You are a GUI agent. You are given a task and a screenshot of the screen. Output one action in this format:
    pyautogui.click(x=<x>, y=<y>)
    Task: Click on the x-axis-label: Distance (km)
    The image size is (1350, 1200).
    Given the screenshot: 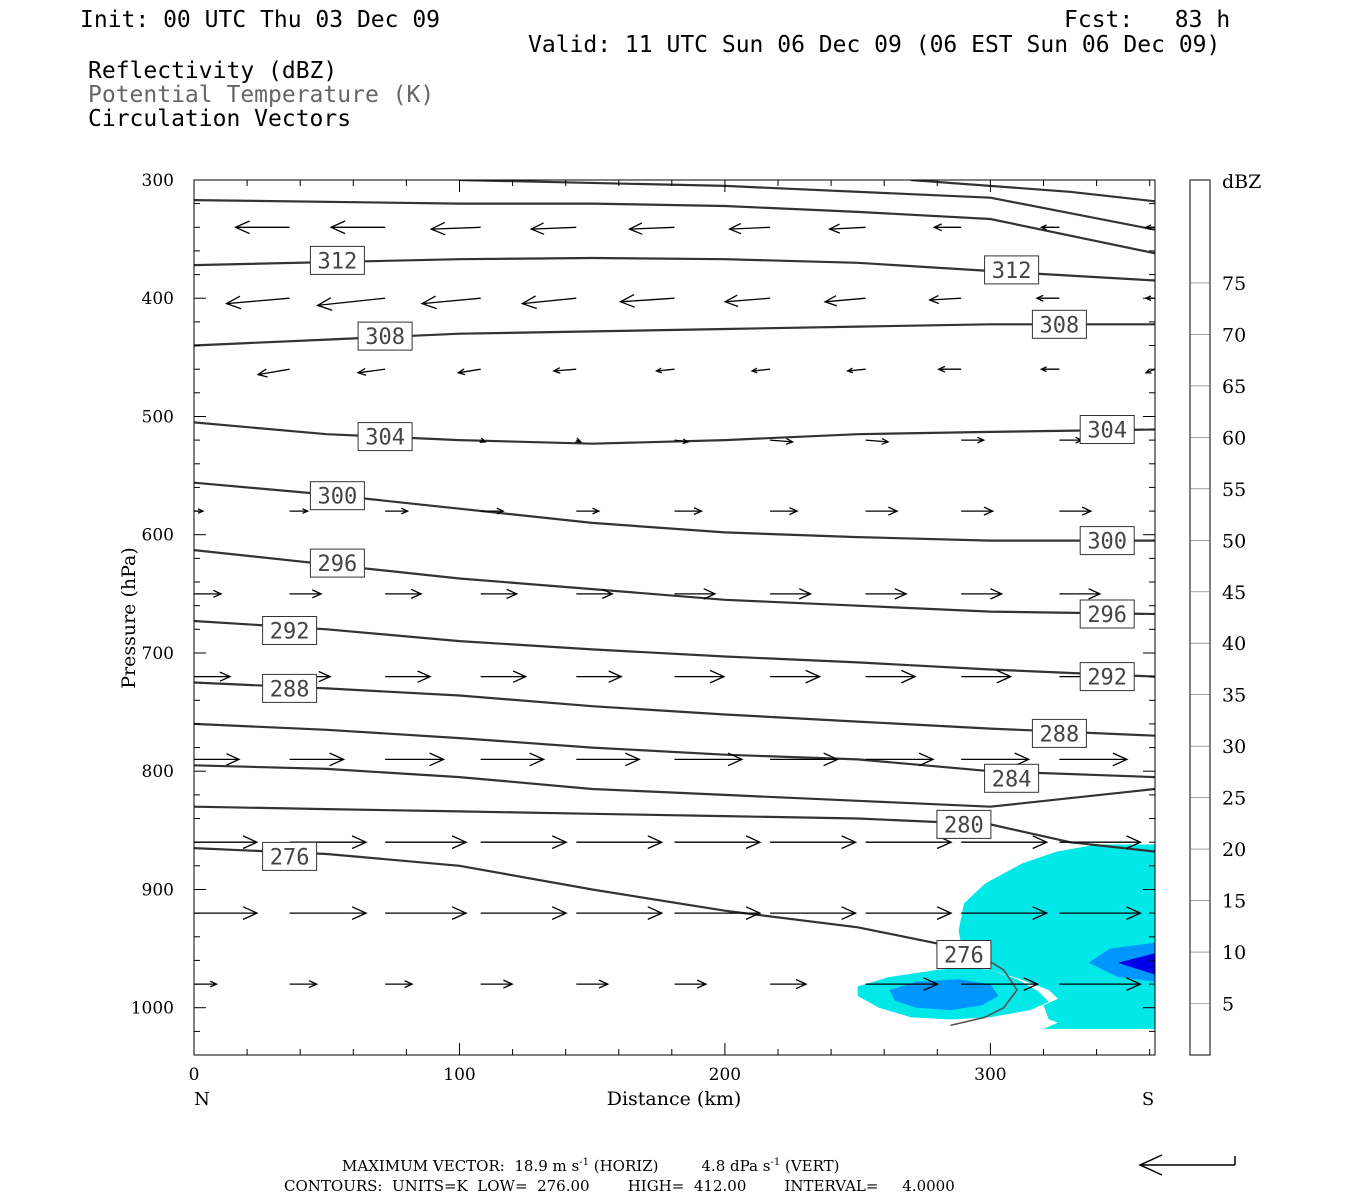 What is the action you would take?
    pyautogui.click(x=674, y=1099)
    